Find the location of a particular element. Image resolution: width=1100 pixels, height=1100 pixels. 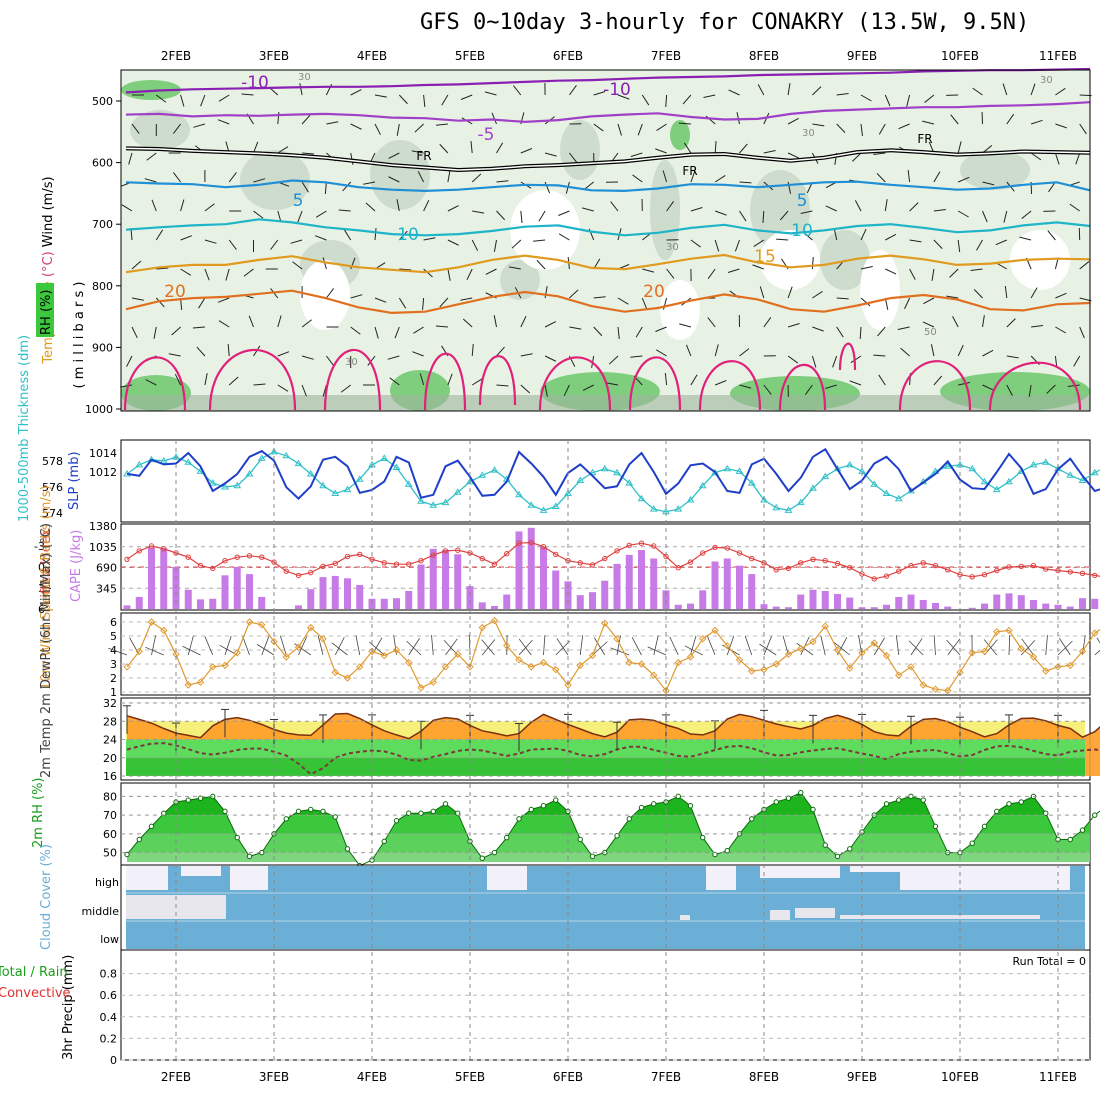

contour-label: -10 is located at coordinates (255, 83).